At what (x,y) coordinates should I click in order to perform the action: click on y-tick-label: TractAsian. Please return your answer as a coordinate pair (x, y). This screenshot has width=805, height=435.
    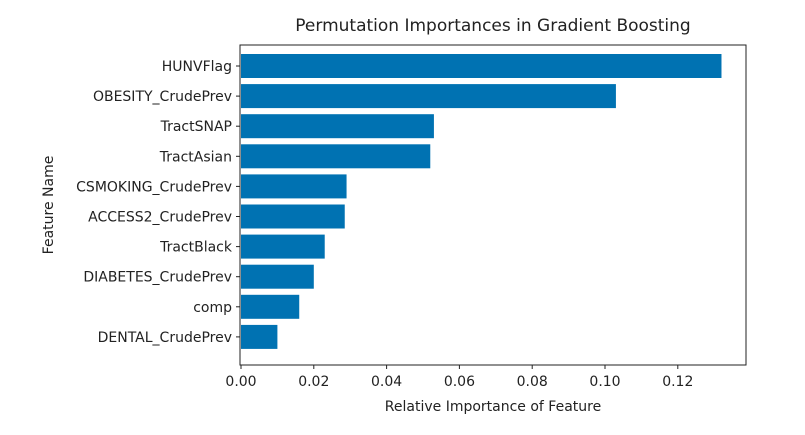
    Looking at the image, I should click on (195, 157).